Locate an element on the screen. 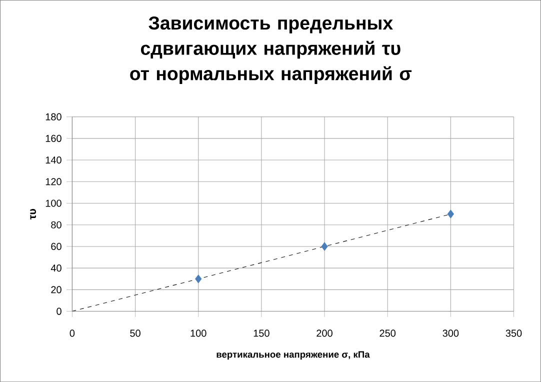 This screenshot has height=382, width=541. y-tick-label: 120 is located at coordinates (54, 182).